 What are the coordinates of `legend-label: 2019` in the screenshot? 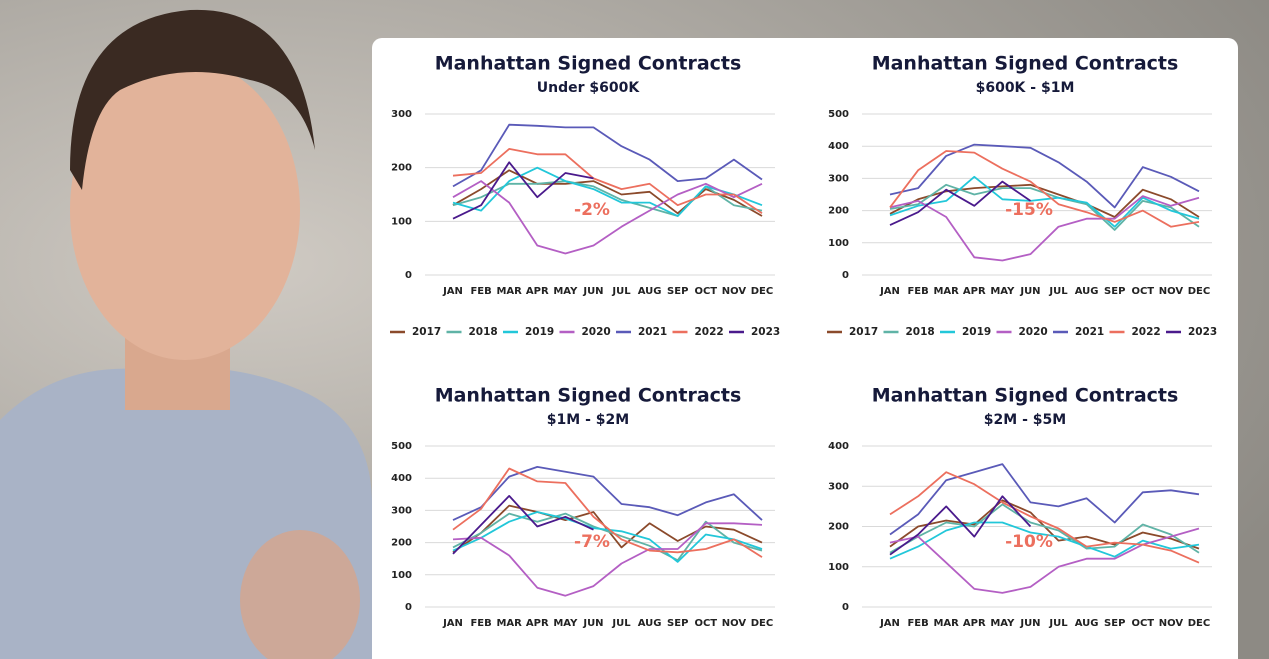 It's located at (539, 332).